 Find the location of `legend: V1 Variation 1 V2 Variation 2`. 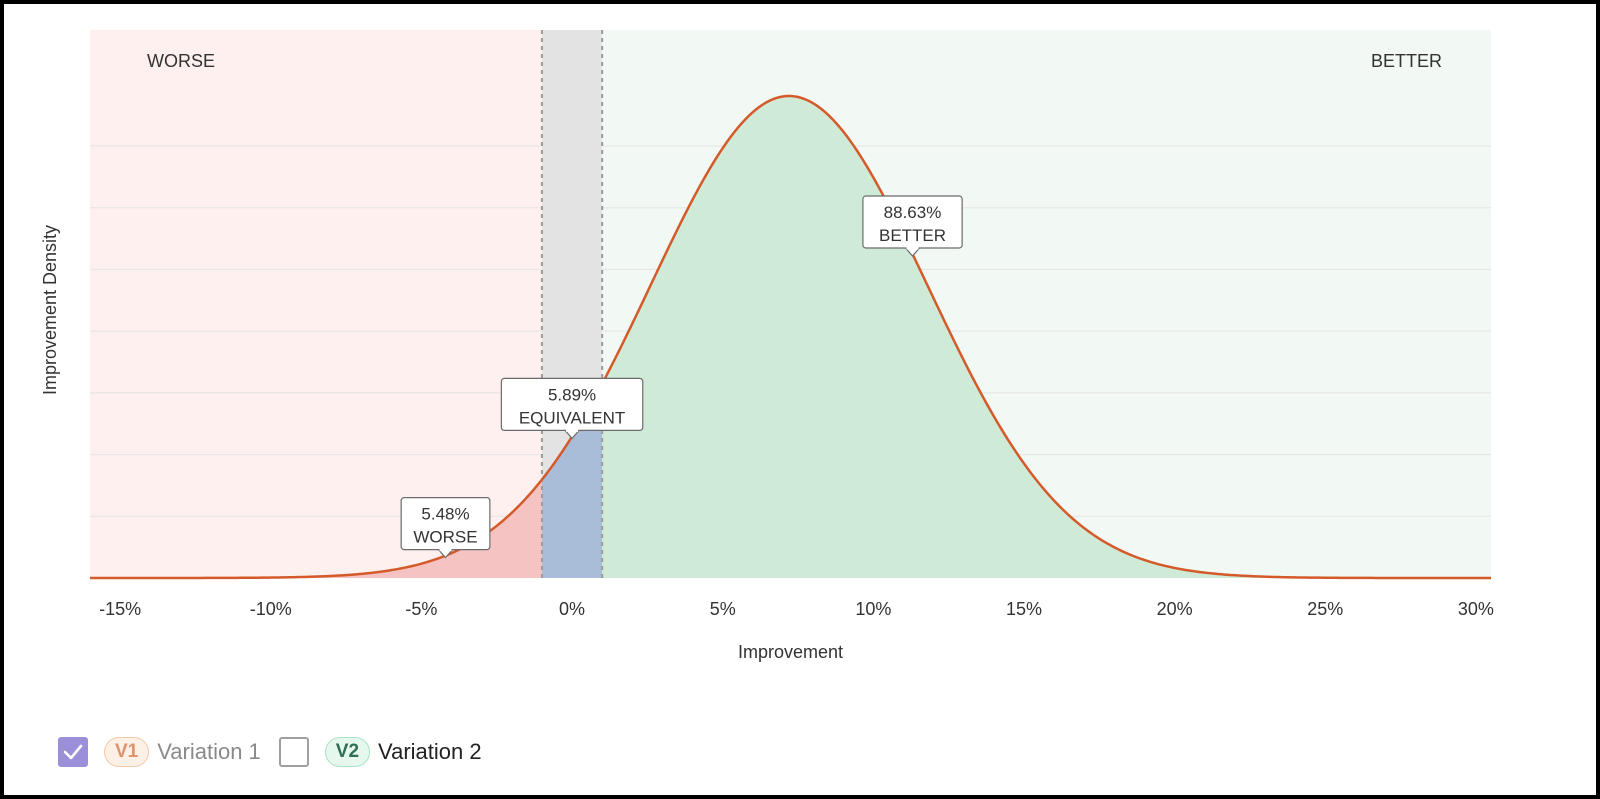

legend: V1 Variation 1 V2 Variation 2 is located at coordinates (279, 752).